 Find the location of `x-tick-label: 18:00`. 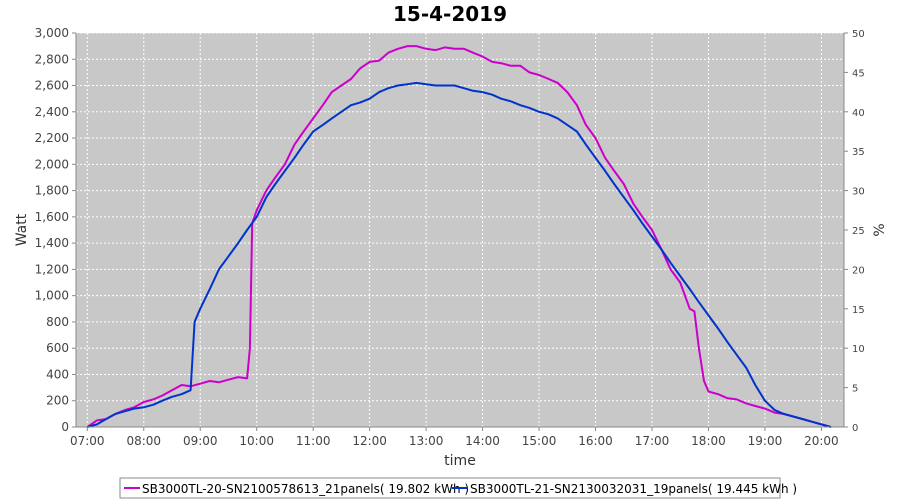

x-tick-label: 18:00 is located at coordinates (708, 441).